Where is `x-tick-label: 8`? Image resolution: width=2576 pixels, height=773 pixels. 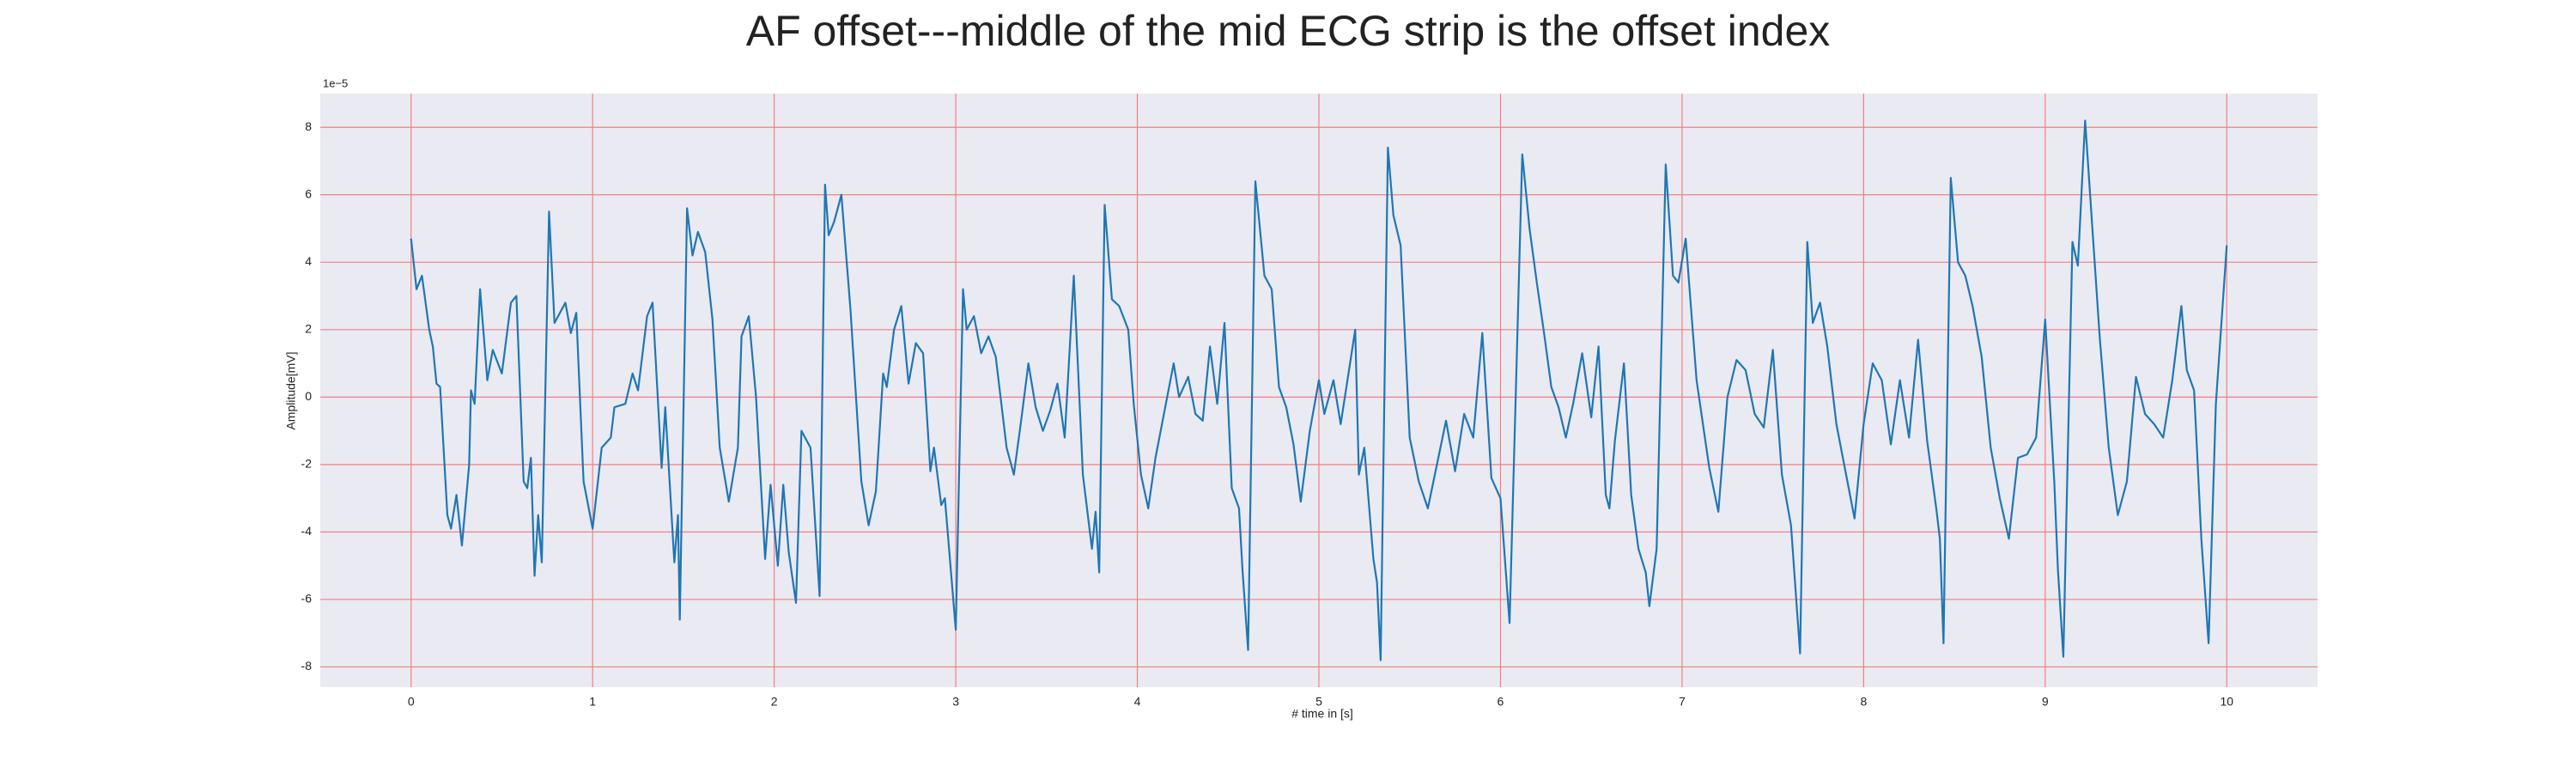 x-tick-label: 8 is located at coordinates (1864, 702).